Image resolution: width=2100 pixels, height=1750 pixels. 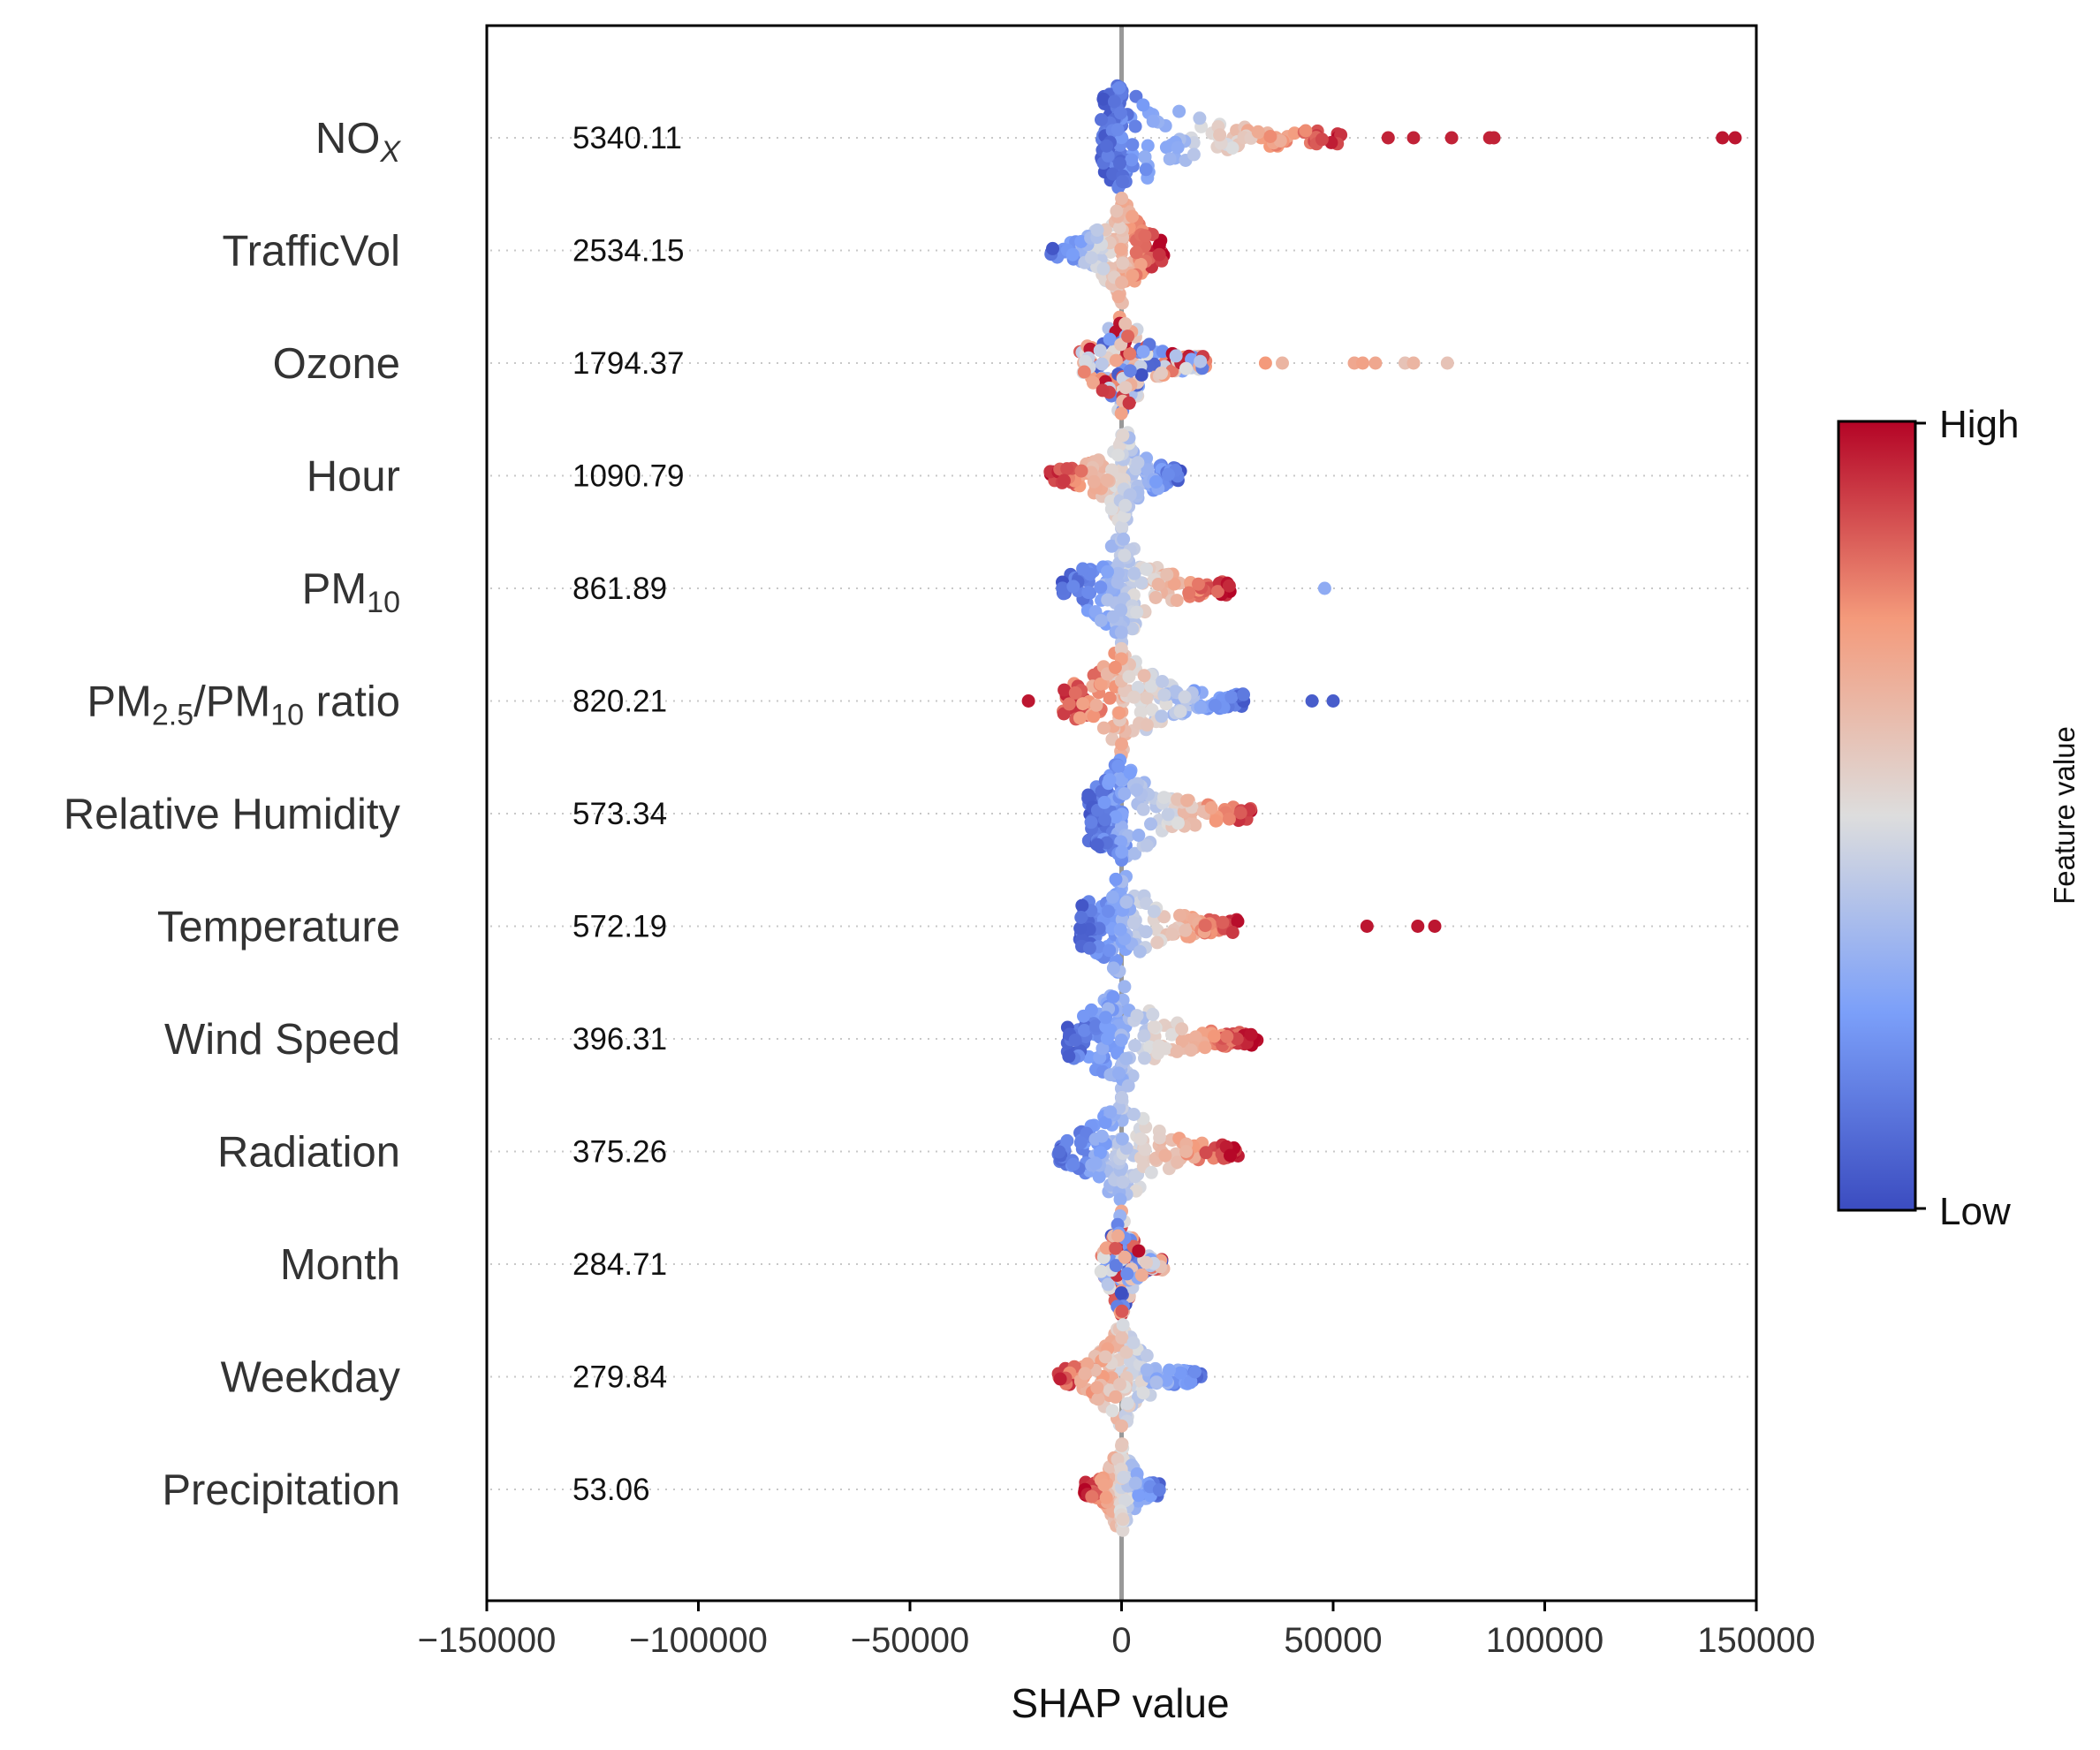 I want to click on x-tick-label: 50000, so click(x=1333, y=1640).